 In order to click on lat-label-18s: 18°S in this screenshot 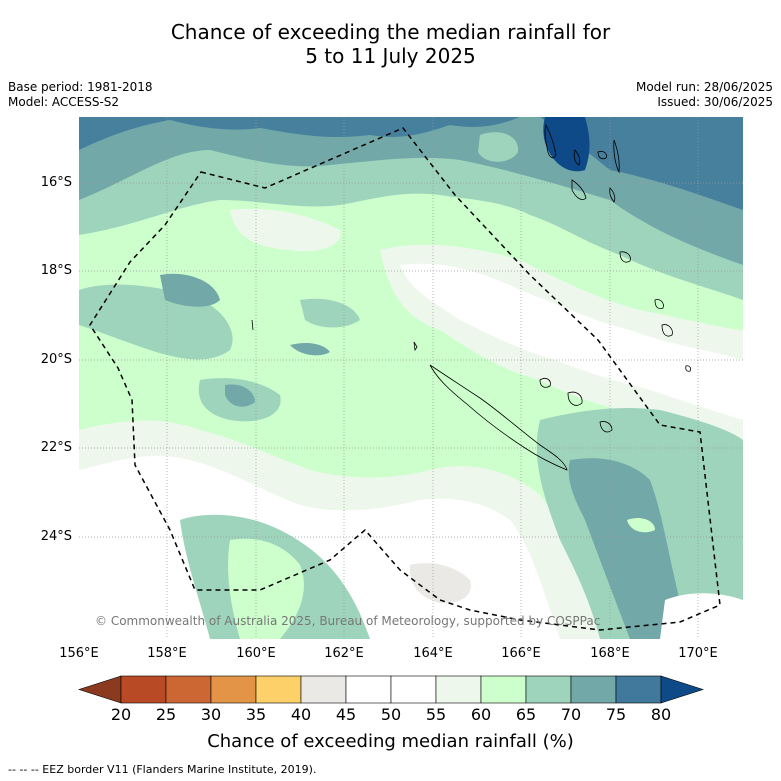, I will do `click(56, 270)`.